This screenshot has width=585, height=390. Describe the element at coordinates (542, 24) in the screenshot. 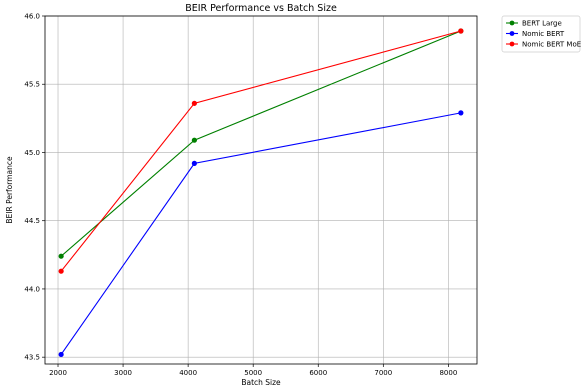

I see `legend-label: BERT Large` at that location.